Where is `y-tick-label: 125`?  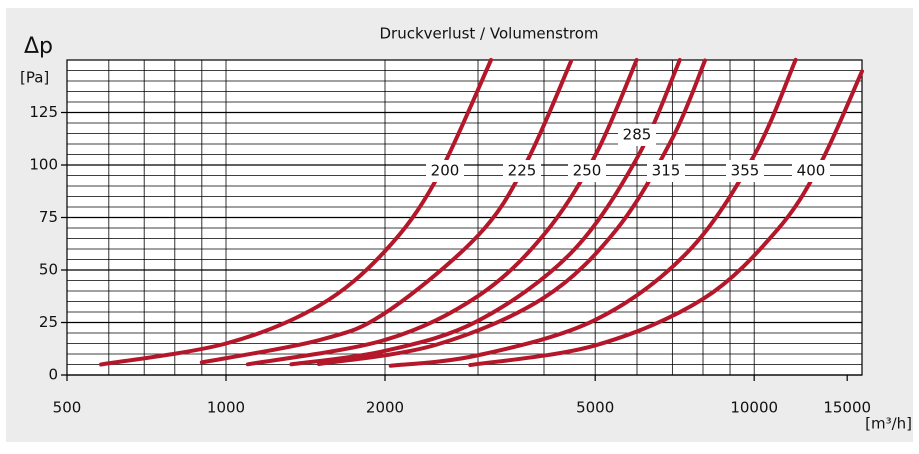
y-tick-label: 125 is located at coordinates (43, 112).